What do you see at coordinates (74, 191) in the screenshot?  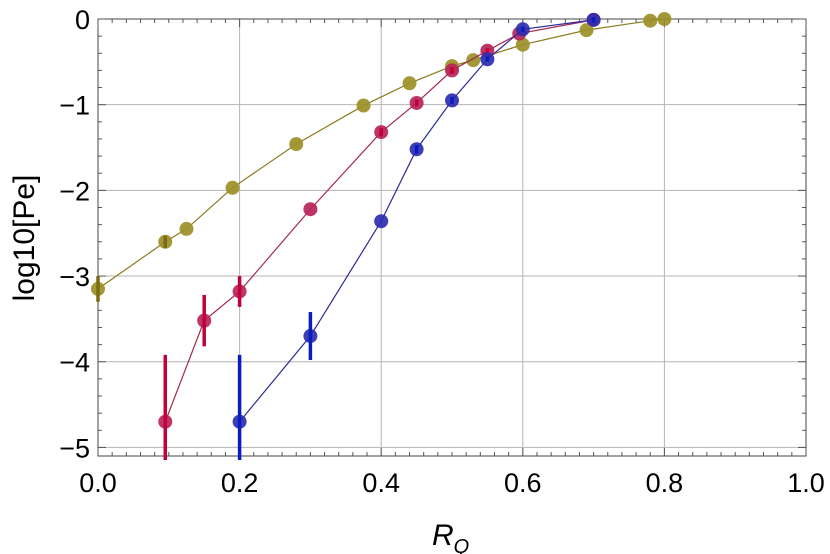 I see `y-tick-label: −2` at bounding box center [74, 191].